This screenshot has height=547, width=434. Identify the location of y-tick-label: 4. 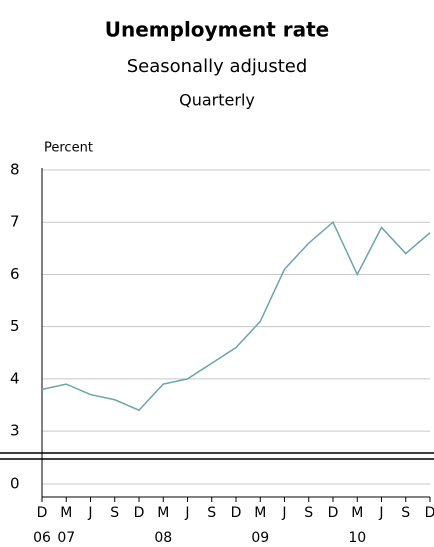
(15, 378).